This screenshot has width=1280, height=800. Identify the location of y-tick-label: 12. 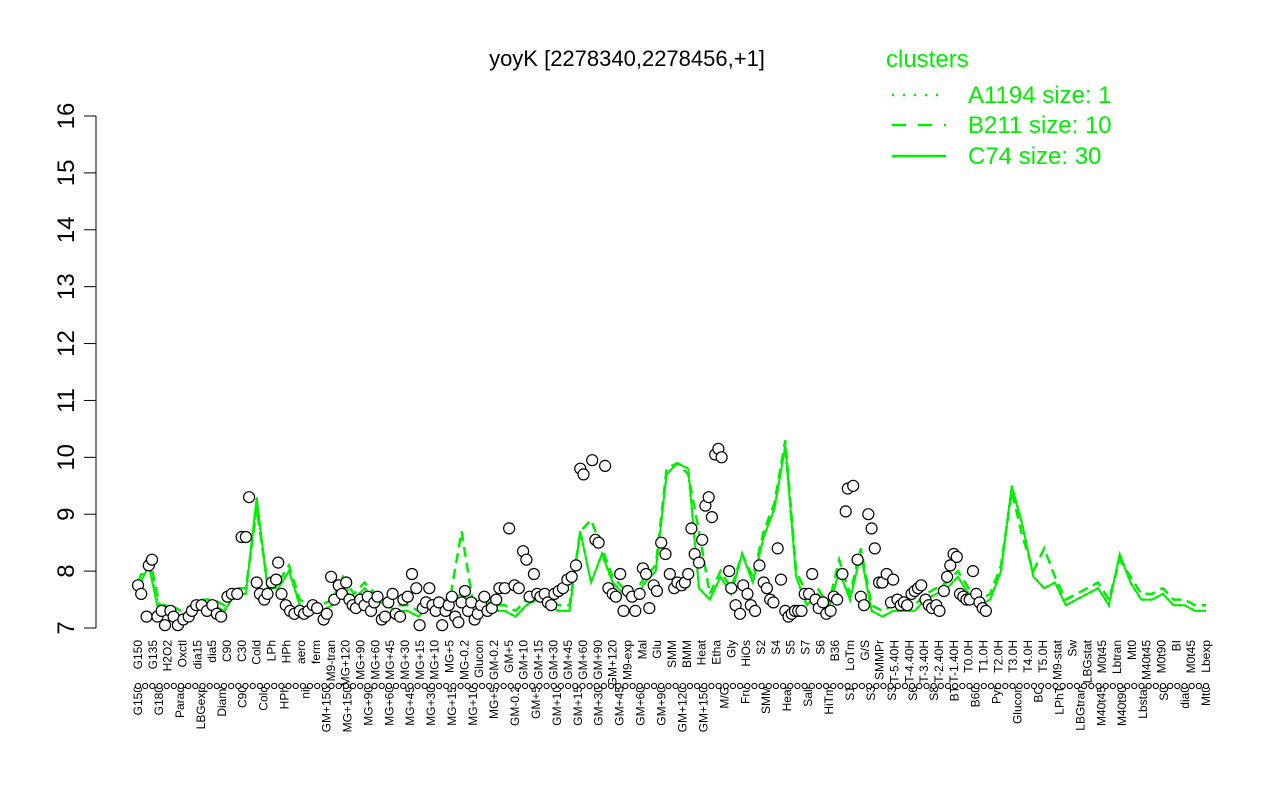
(66, 343).